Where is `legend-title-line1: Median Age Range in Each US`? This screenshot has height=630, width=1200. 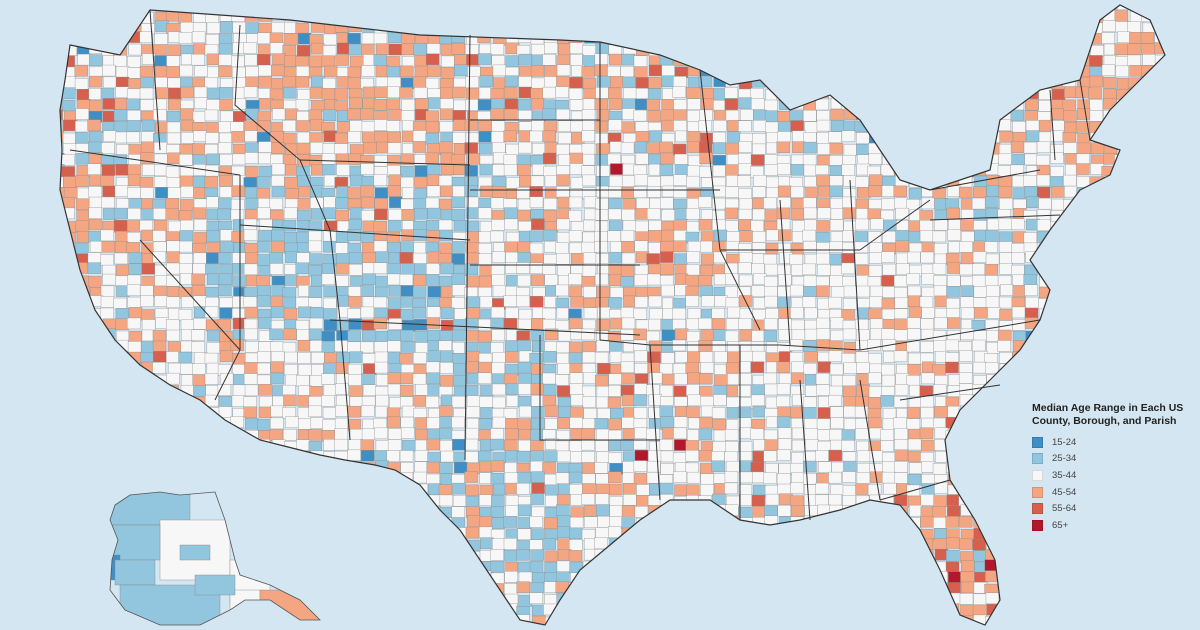 legend-title-line1: Median Age Range in Each US is located at coordinates (1108, 408).